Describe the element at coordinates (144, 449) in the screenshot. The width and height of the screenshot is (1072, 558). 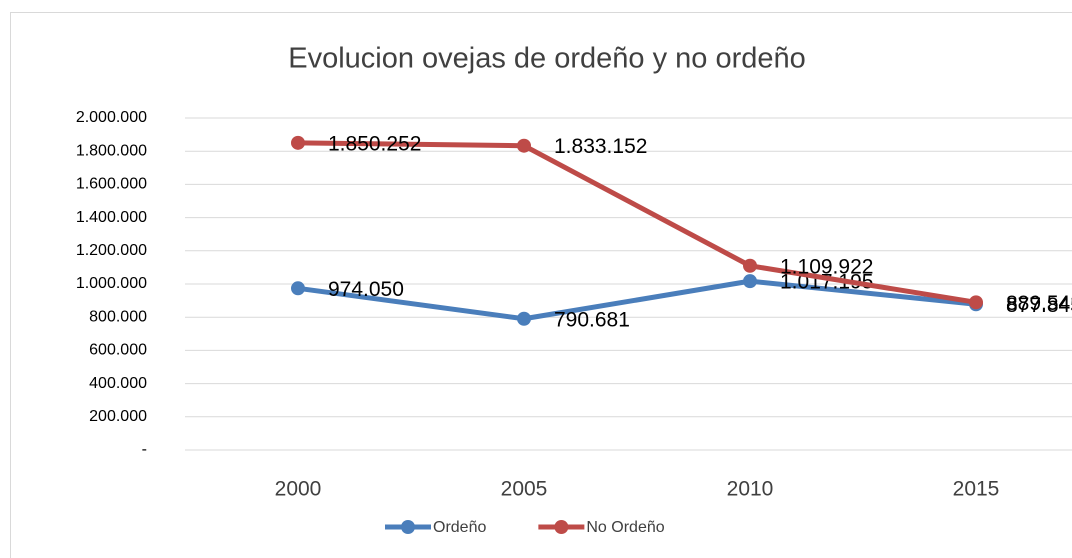
I see `y-tick-label: -` at that location.